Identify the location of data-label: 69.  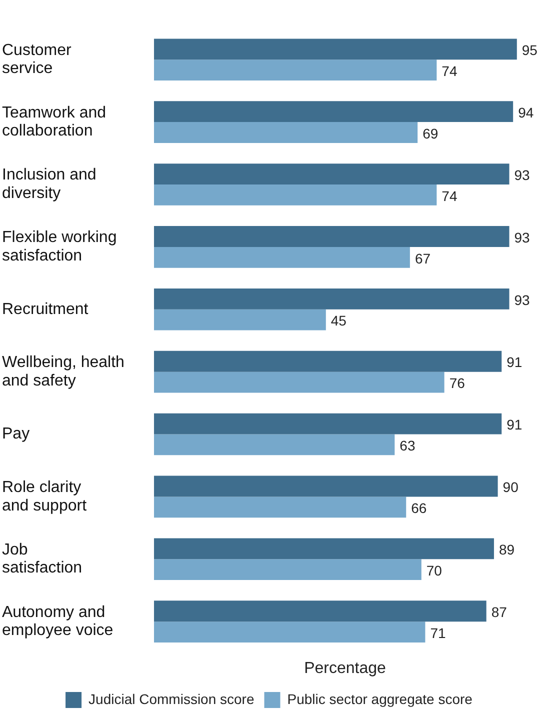
(430, 133).